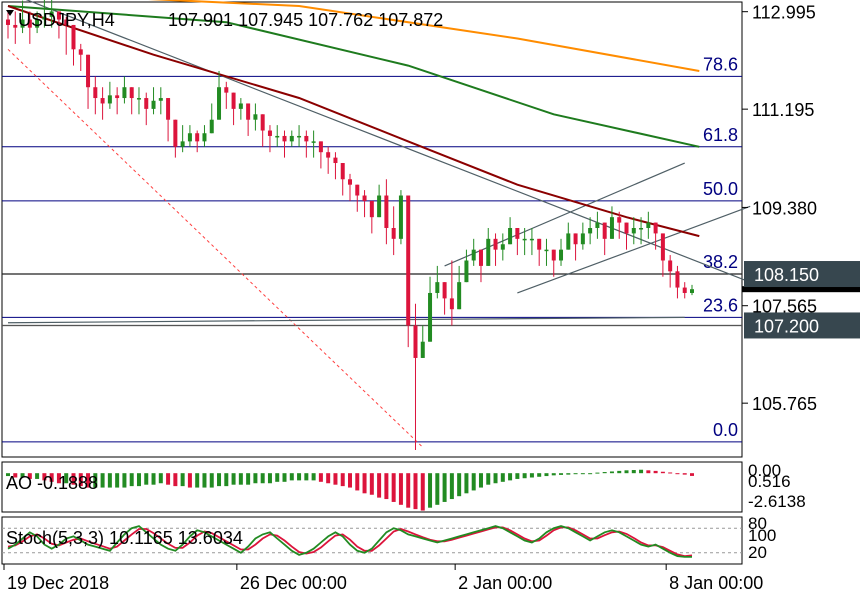 This screenshot has height=600, width=860. Describe the element at coordinates (784, 13) in the screenshot. I see `price-tick-label: 112.995` at that location.